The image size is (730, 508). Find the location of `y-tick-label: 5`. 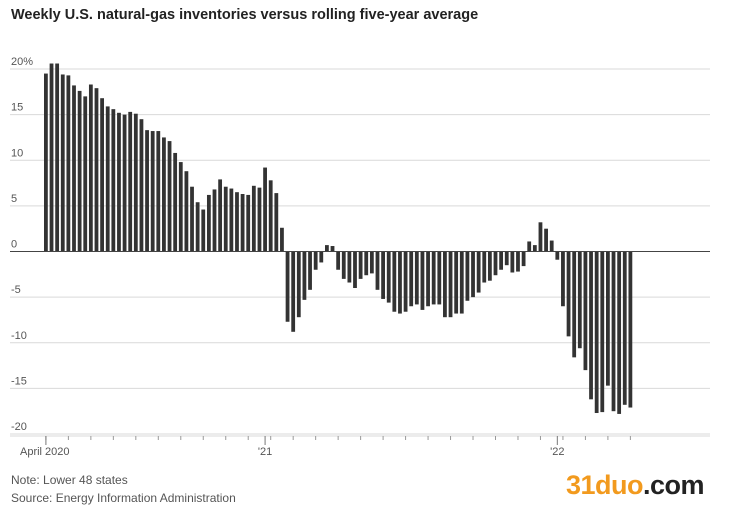

y-tick-label: 5 is located at coordinates (14, 199).